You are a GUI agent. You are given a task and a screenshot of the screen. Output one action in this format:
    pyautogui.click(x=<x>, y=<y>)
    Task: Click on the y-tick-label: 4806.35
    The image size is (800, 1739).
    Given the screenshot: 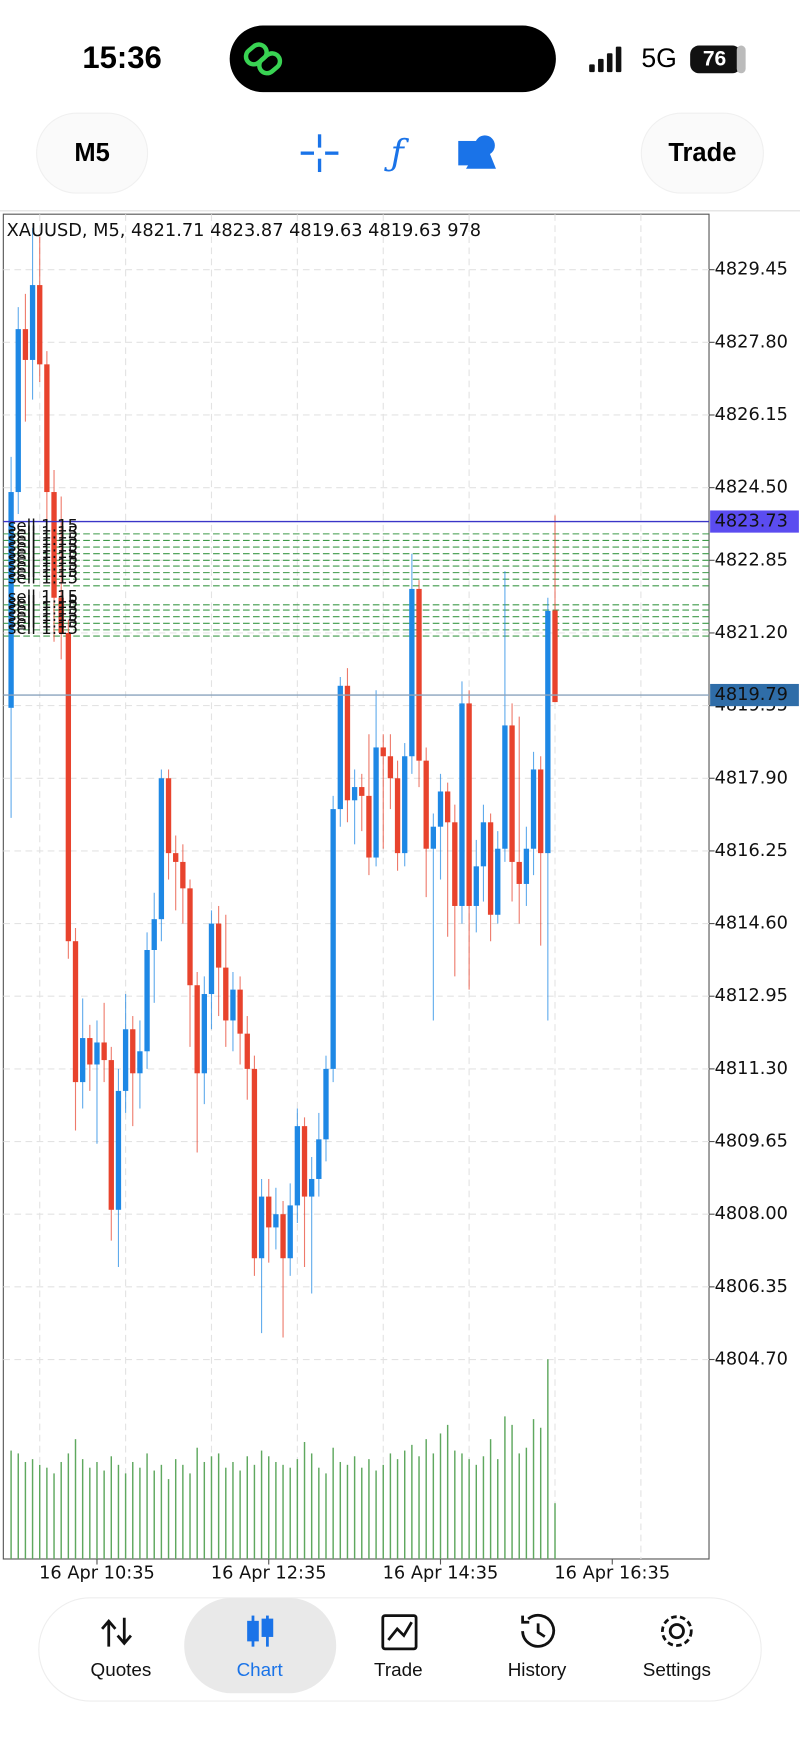 What is the action you would take?
    pyautogui.click(x=751, y=1287)
    